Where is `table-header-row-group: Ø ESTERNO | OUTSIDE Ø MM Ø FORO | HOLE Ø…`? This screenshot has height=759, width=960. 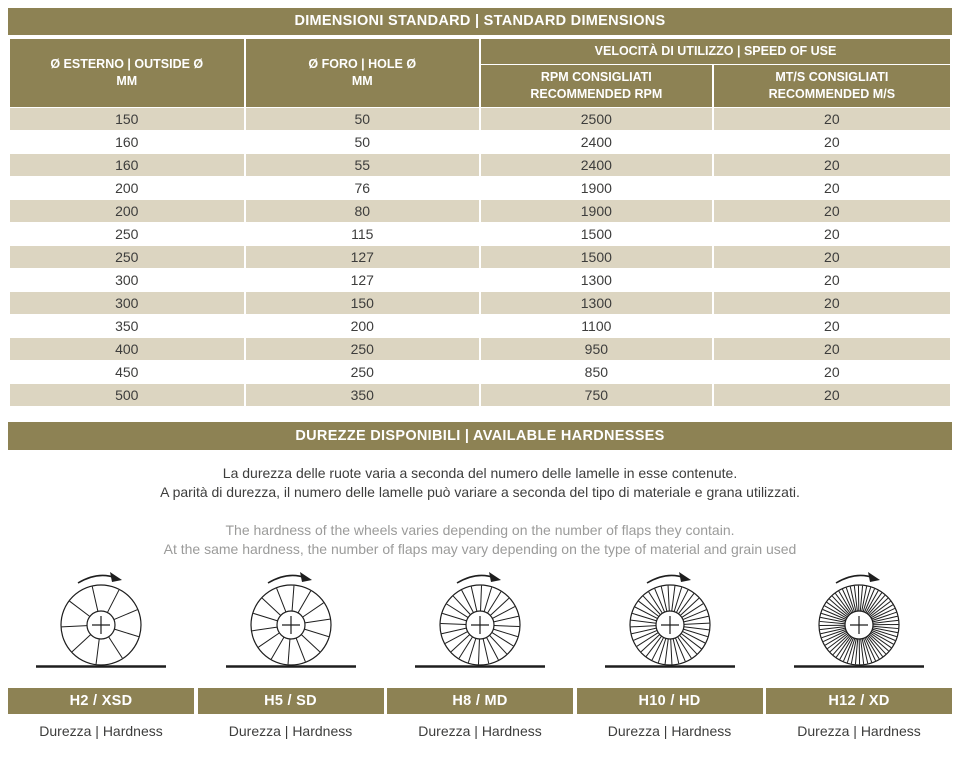 table-header-row-group: Ø ESTERNO | OUTSIDE Ø MM Ø FORO | HOLE Ø… is located at coordinates (480, 73).